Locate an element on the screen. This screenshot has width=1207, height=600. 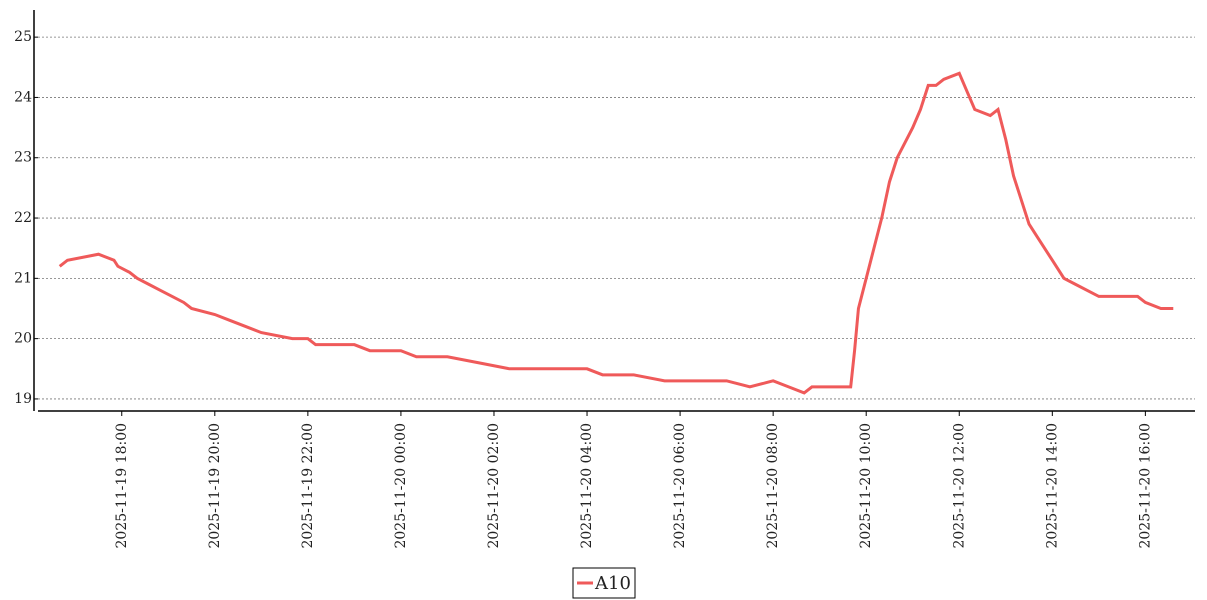
x-tick-label: 2025-11-19 18:00 is located at coordinates (122, 486).